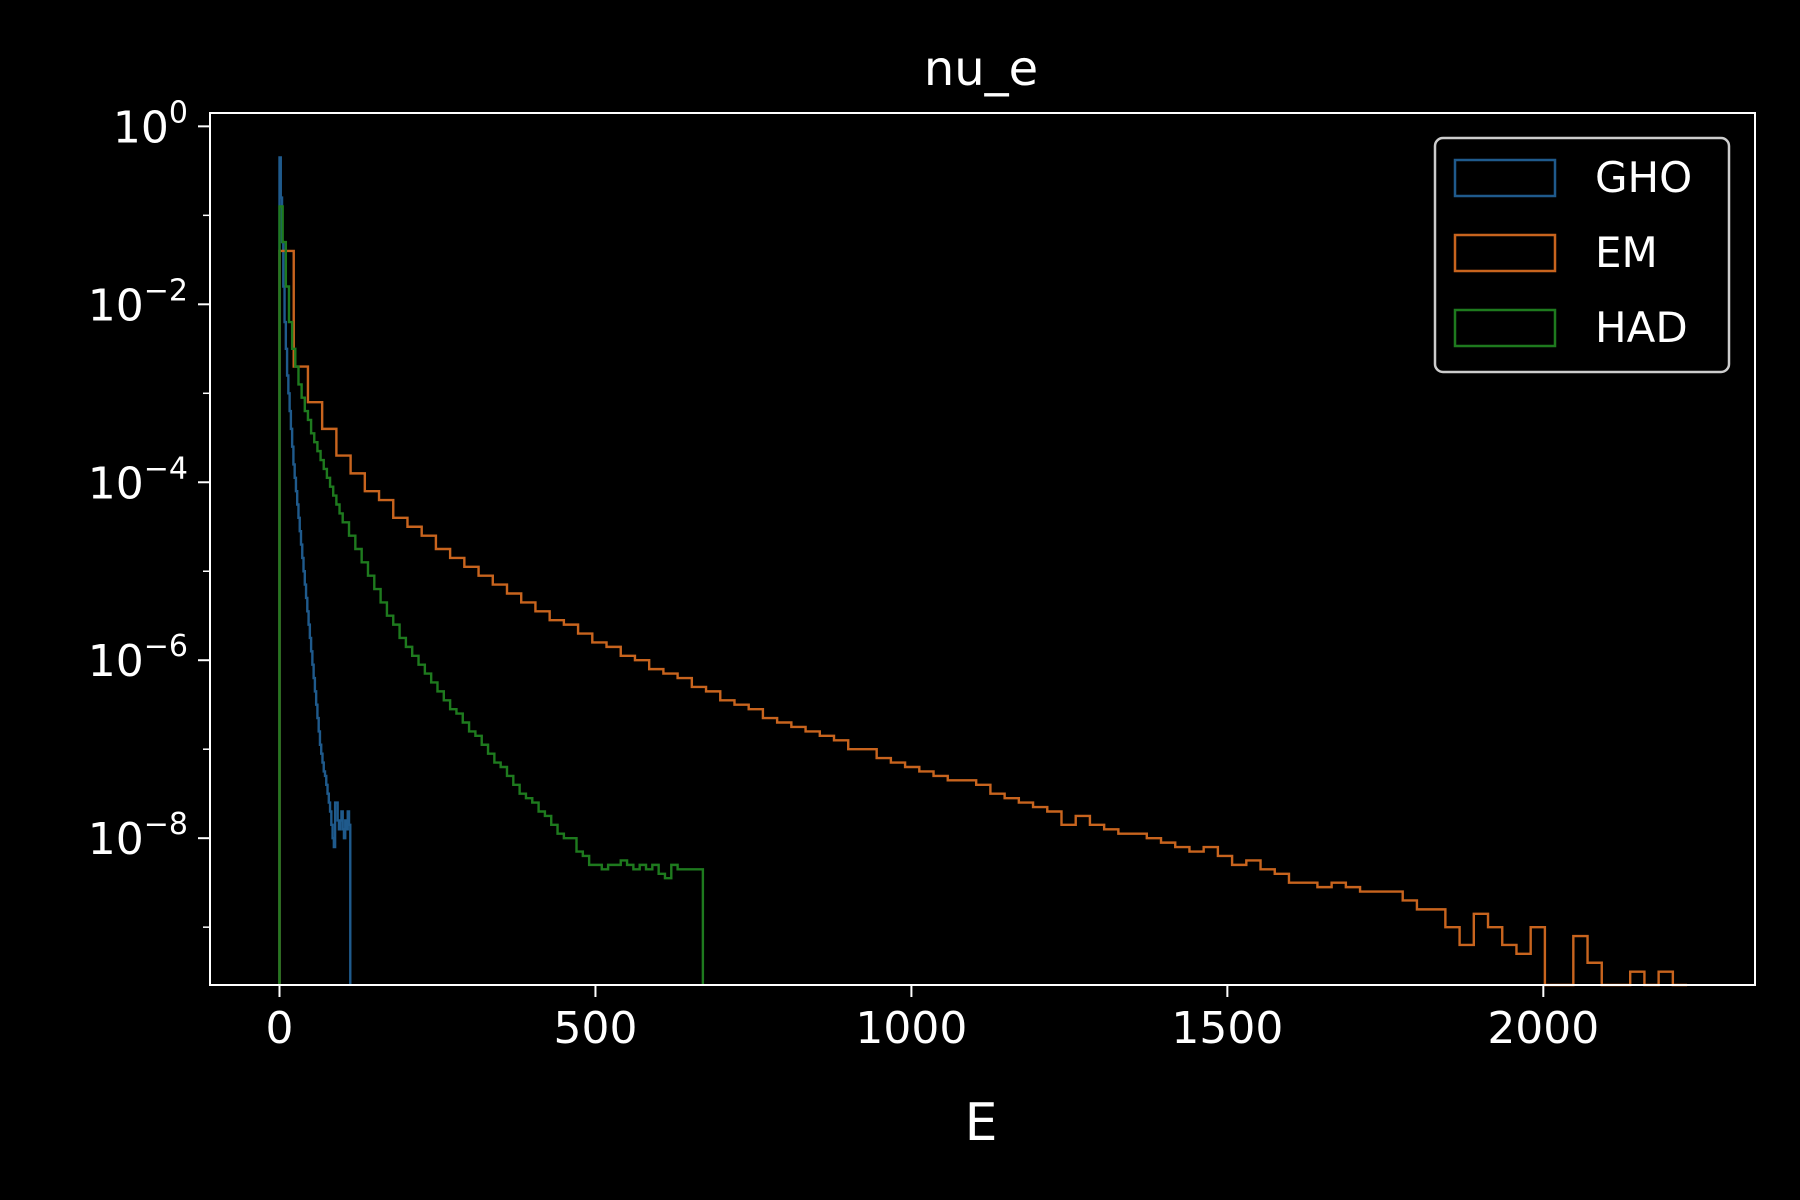 Image resolution: width=1800 pixels, height=1200 pixels. I want to click on y-tick-label: 10⁻⁶, so click(138, 658).